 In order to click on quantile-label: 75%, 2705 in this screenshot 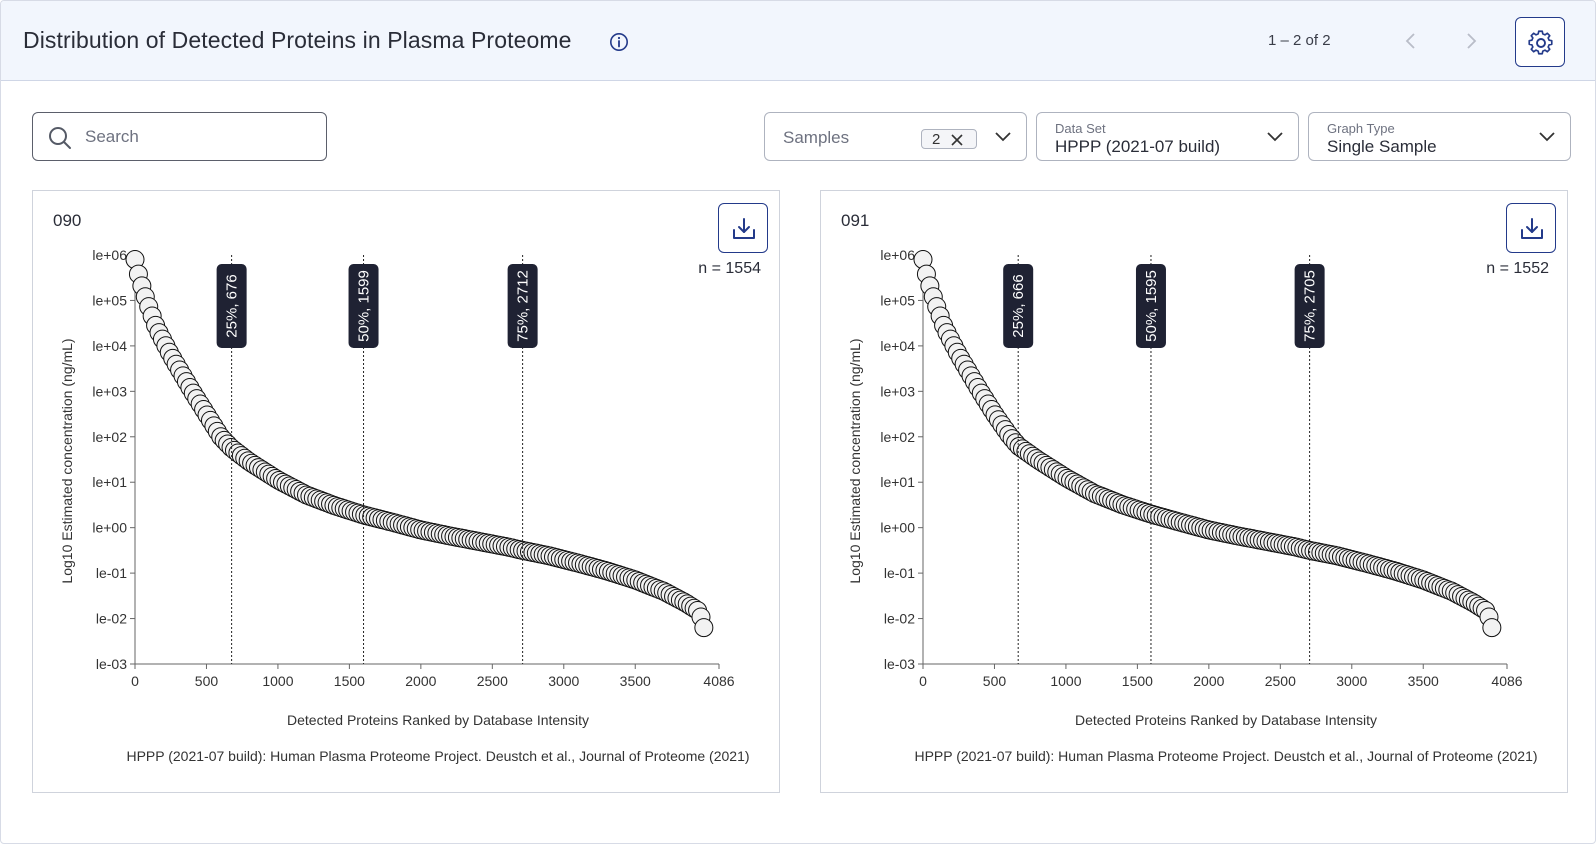, I will do `click(1310, 306)`.